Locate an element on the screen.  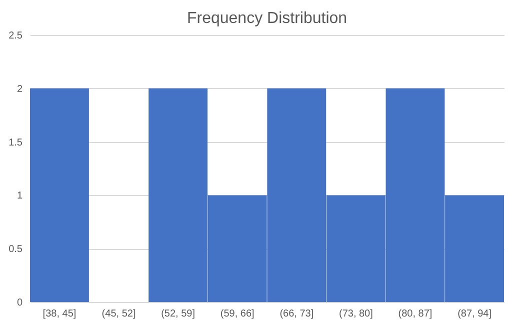
y-tick-label: 1.5 is located at coordinates (15, 142).